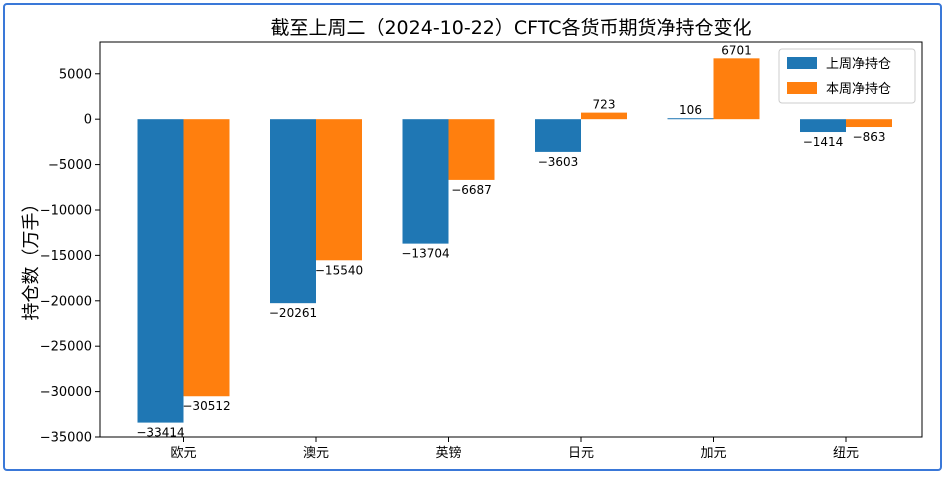 This screenshot has height=478, width=949. I want to click on y-tick-label: −30000, so click(66, 392).